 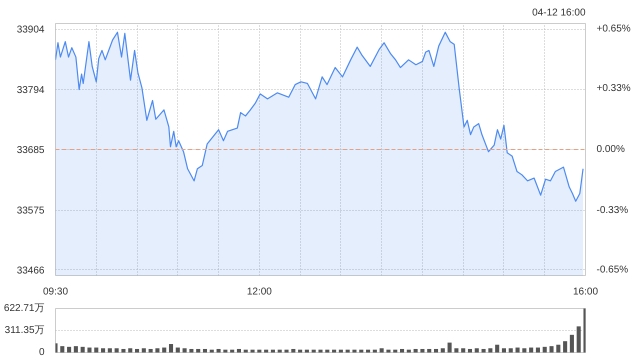 What do you see at coordinates (585, 292) in the screenshot?
I see `x-tick-label: 16:00` at bounding box center [585, 292].